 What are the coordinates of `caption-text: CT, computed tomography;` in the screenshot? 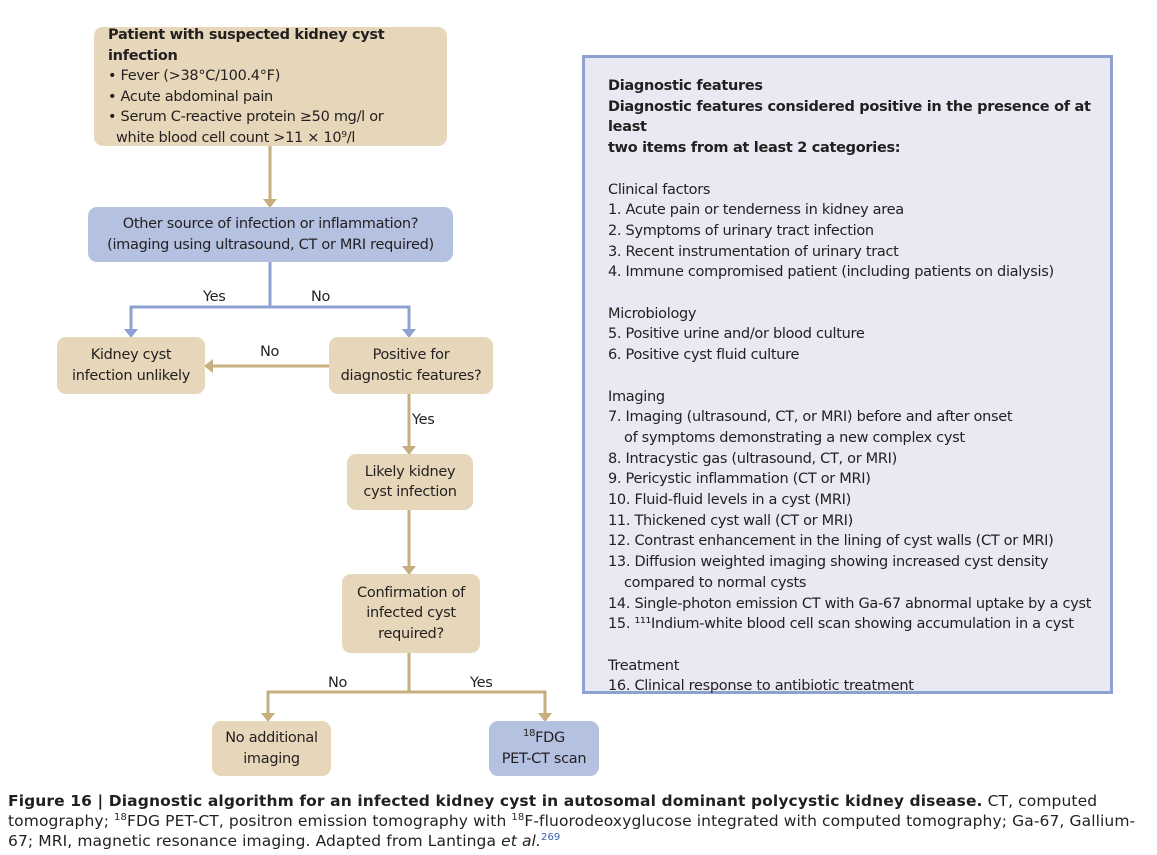 It's located at (553, 811).